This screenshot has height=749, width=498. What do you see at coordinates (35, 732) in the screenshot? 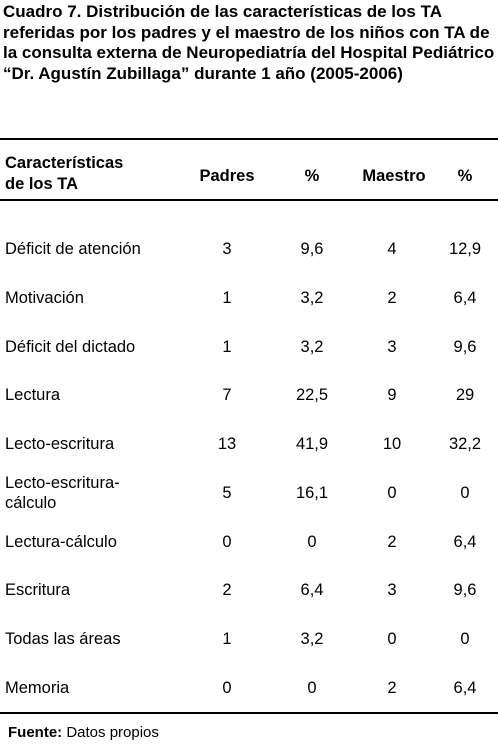
I see `source-label: Fuente:` at bounding box center [35, 732].